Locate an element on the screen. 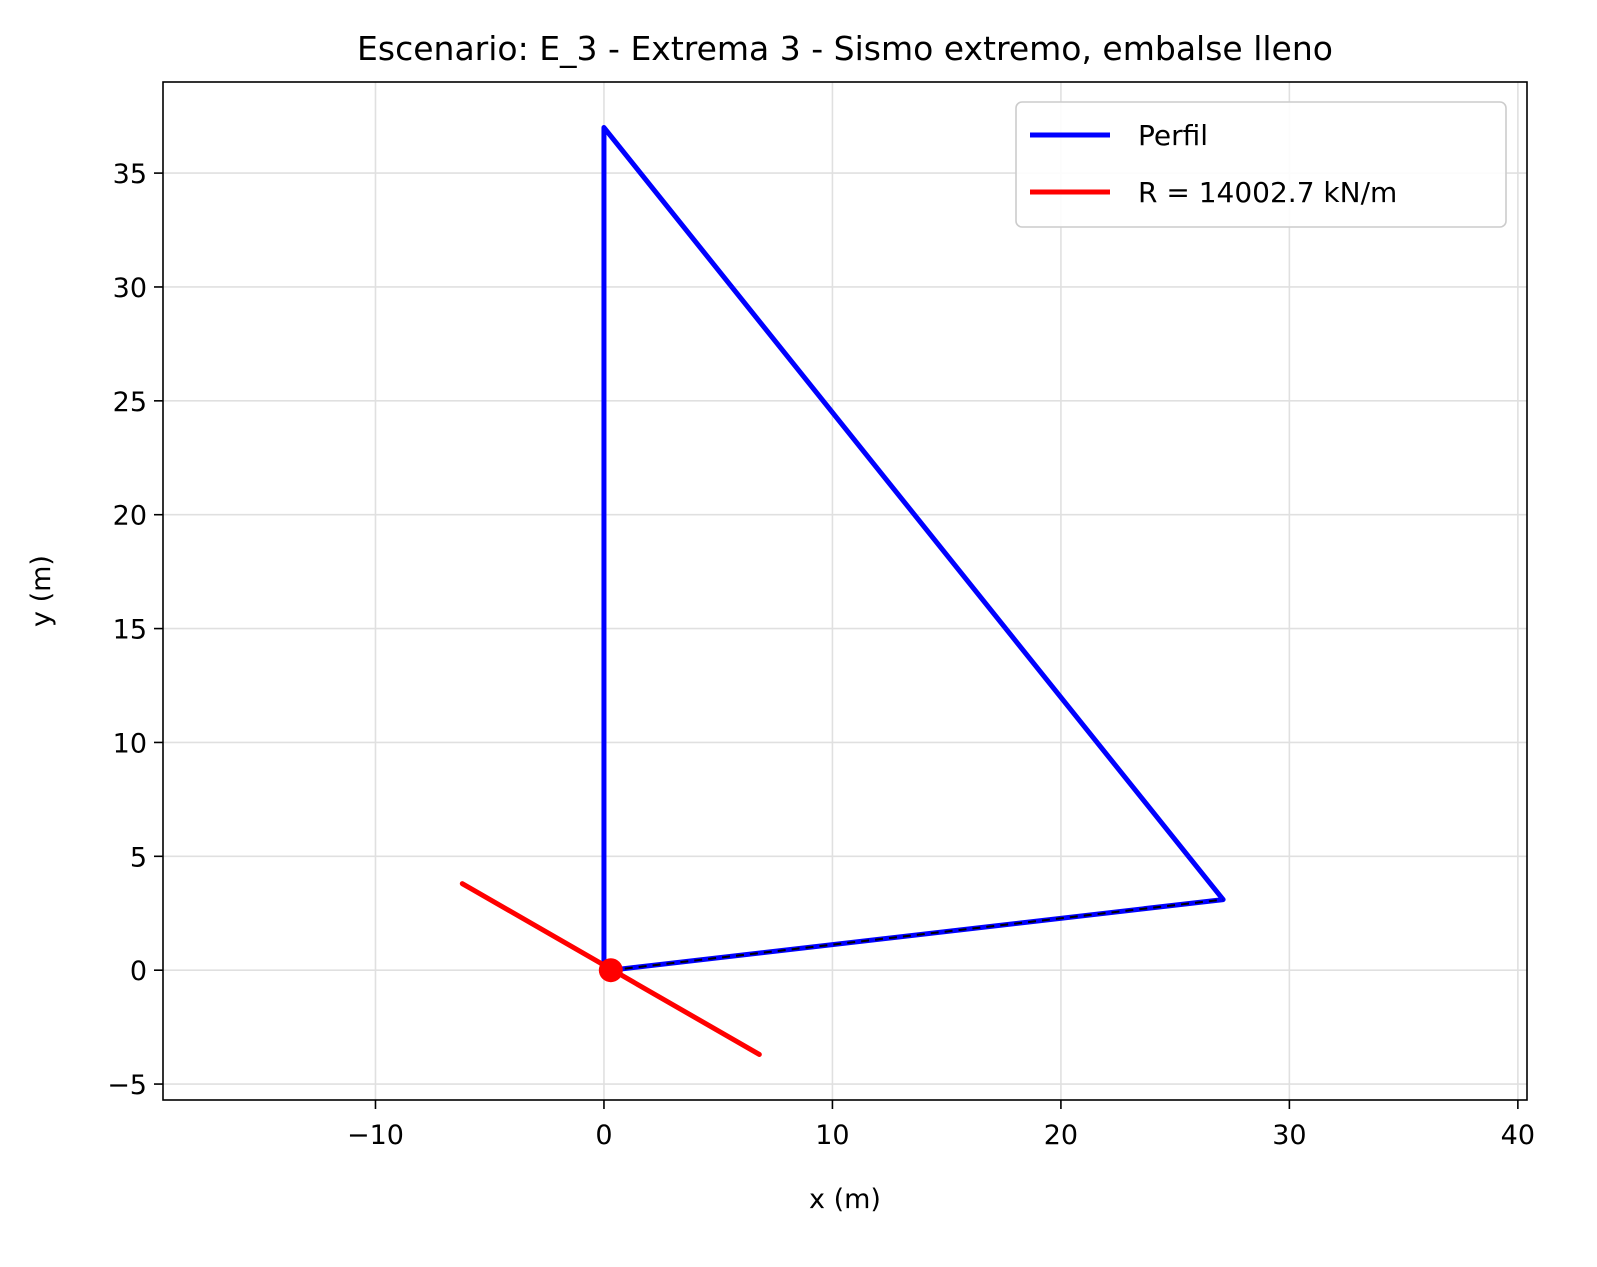 The width and height of the screenshot is (1597, 1267). legend-entry: Perfil is located at coordinates (1173, 135).